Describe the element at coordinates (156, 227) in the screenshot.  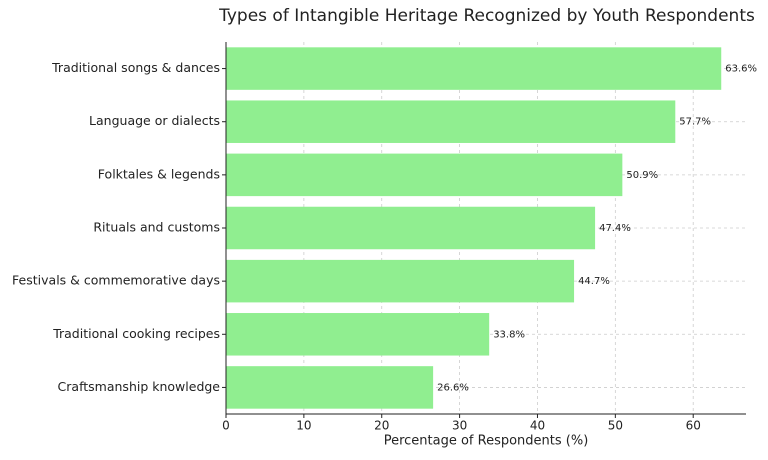
I see `y-tick-label: Rituals and customs` at that location.